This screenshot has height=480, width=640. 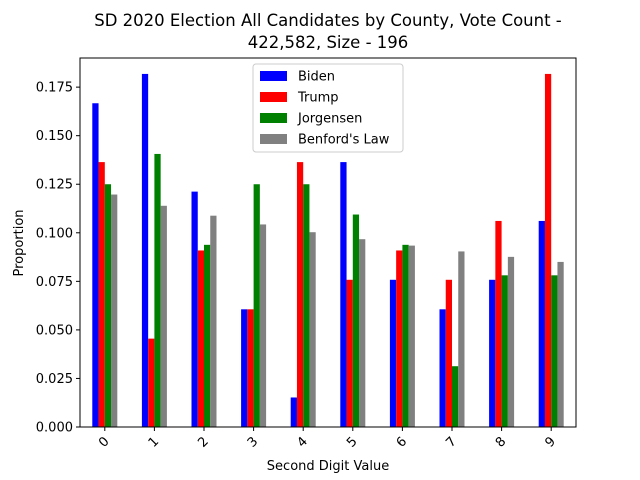 I want to click on legend-label-biden: Biden, so click(x=316, y=77).